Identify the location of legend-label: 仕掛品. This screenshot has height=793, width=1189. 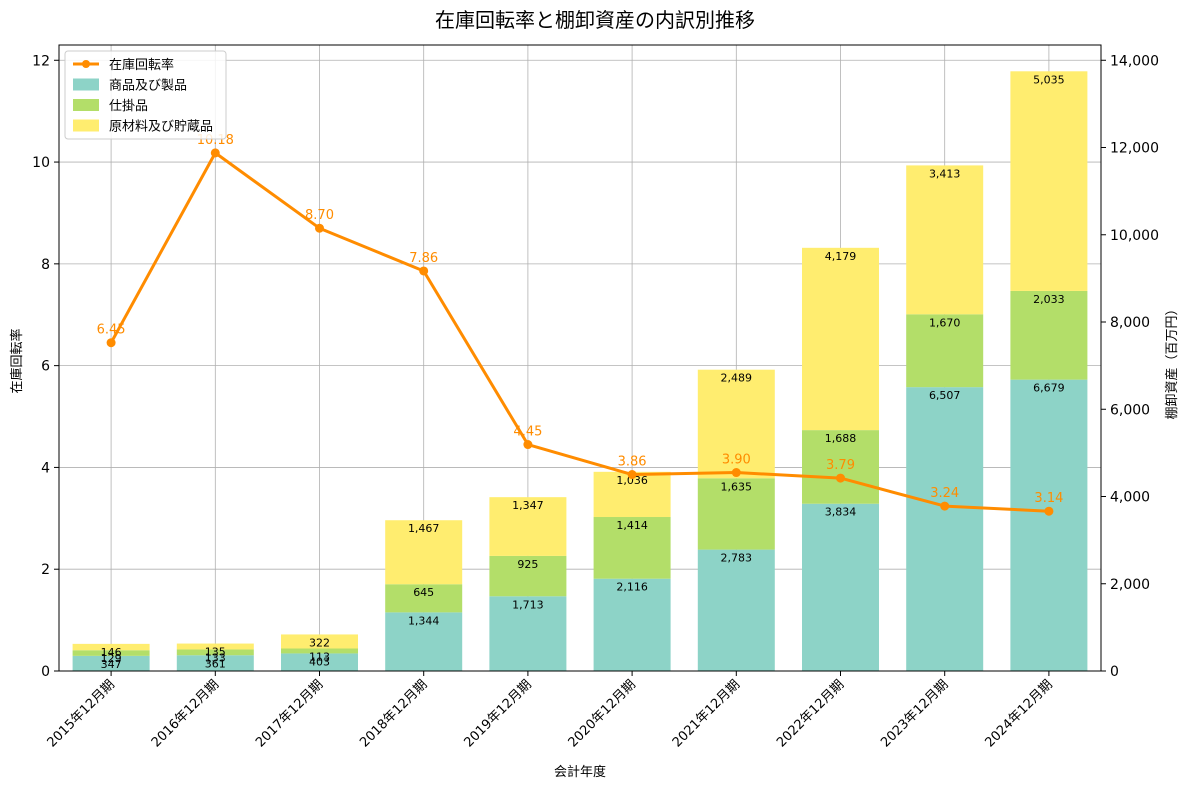
(128, 106).